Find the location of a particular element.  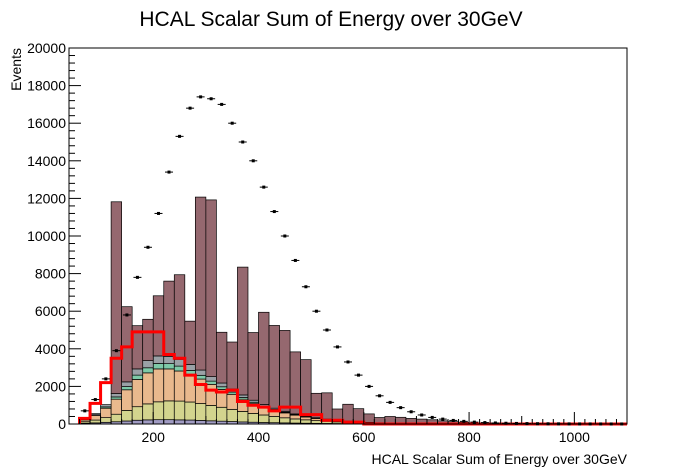

y-tick-label: 6000 is located at coordinates (50, 311).